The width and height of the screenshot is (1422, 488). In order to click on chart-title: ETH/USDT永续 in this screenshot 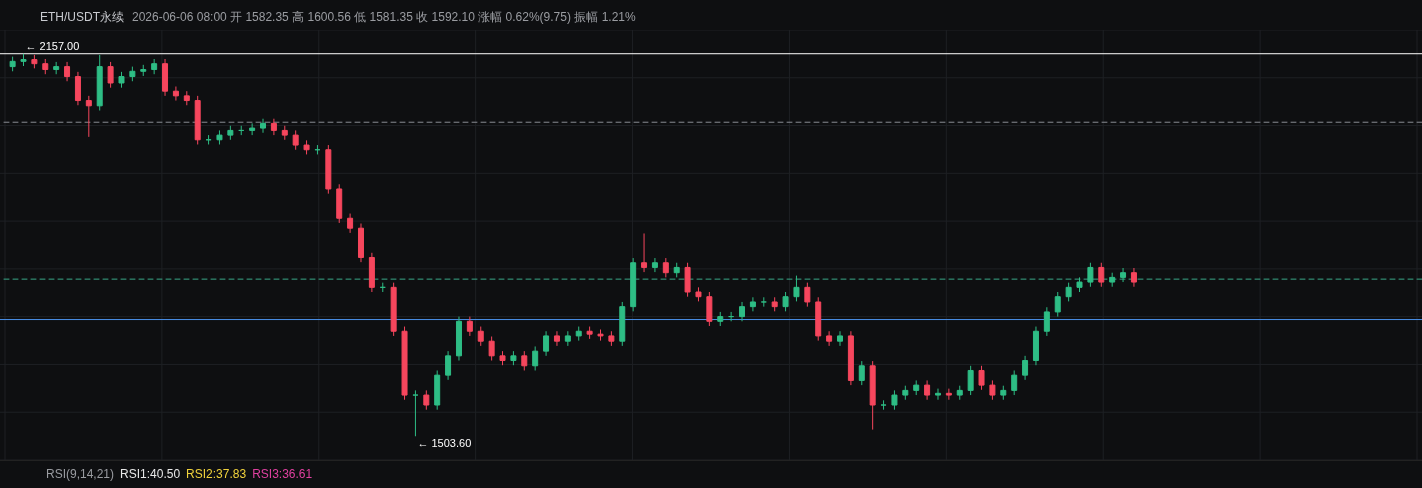, I will do `click(82, 17)`.